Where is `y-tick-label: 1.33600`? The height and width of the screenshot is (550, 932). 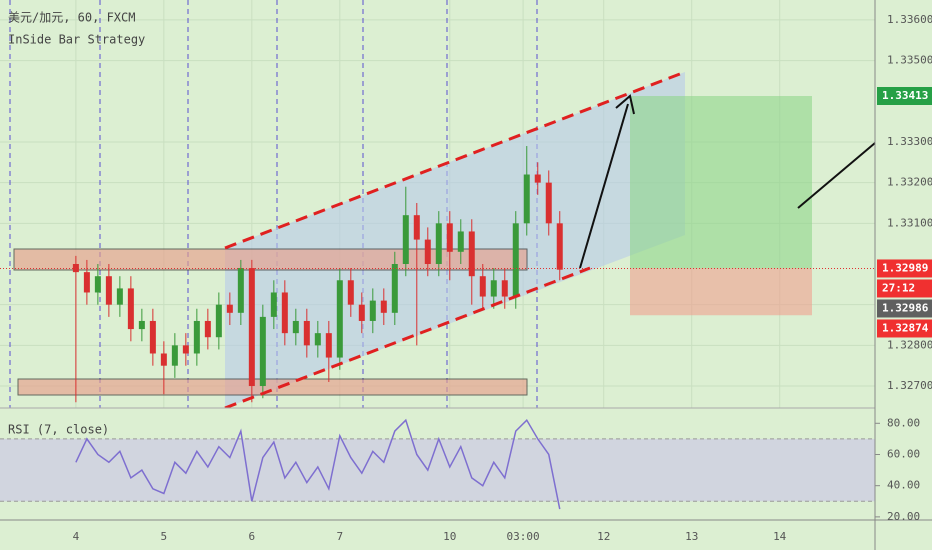
y-tick-label: 1.33600 is located at coordinates (909, 19).